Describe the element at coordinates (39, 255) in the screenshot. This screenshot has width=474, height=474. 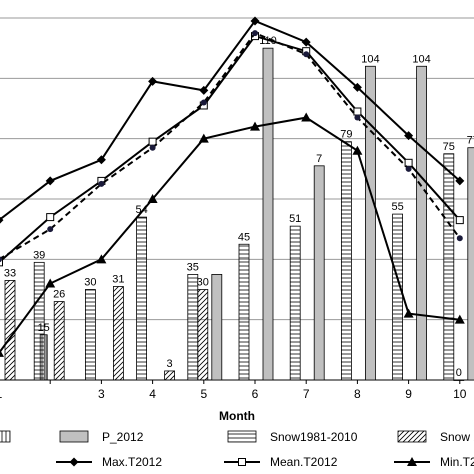
I see `data-label: 39` at that location.